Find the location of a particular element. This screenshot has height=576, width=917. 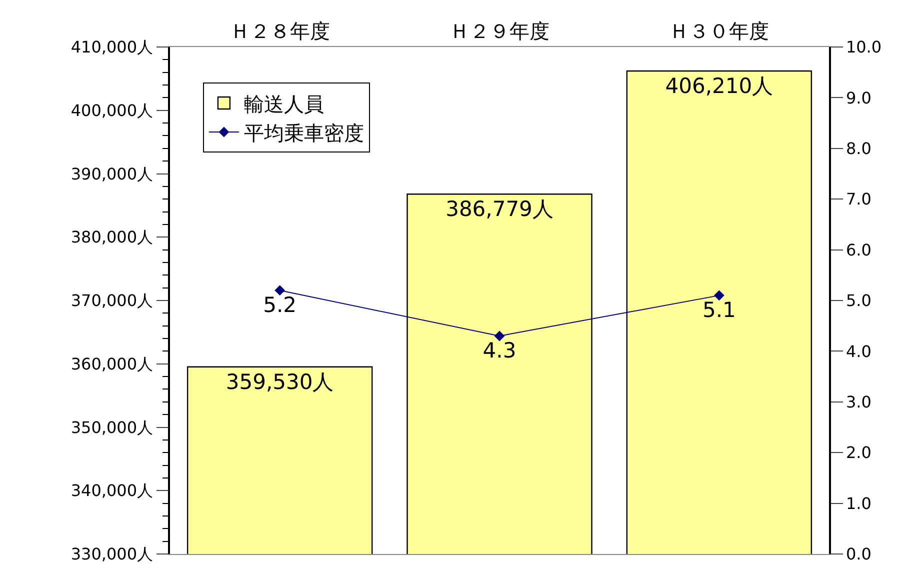

data-label: 406,210人 is located at coordinates (719, 86).